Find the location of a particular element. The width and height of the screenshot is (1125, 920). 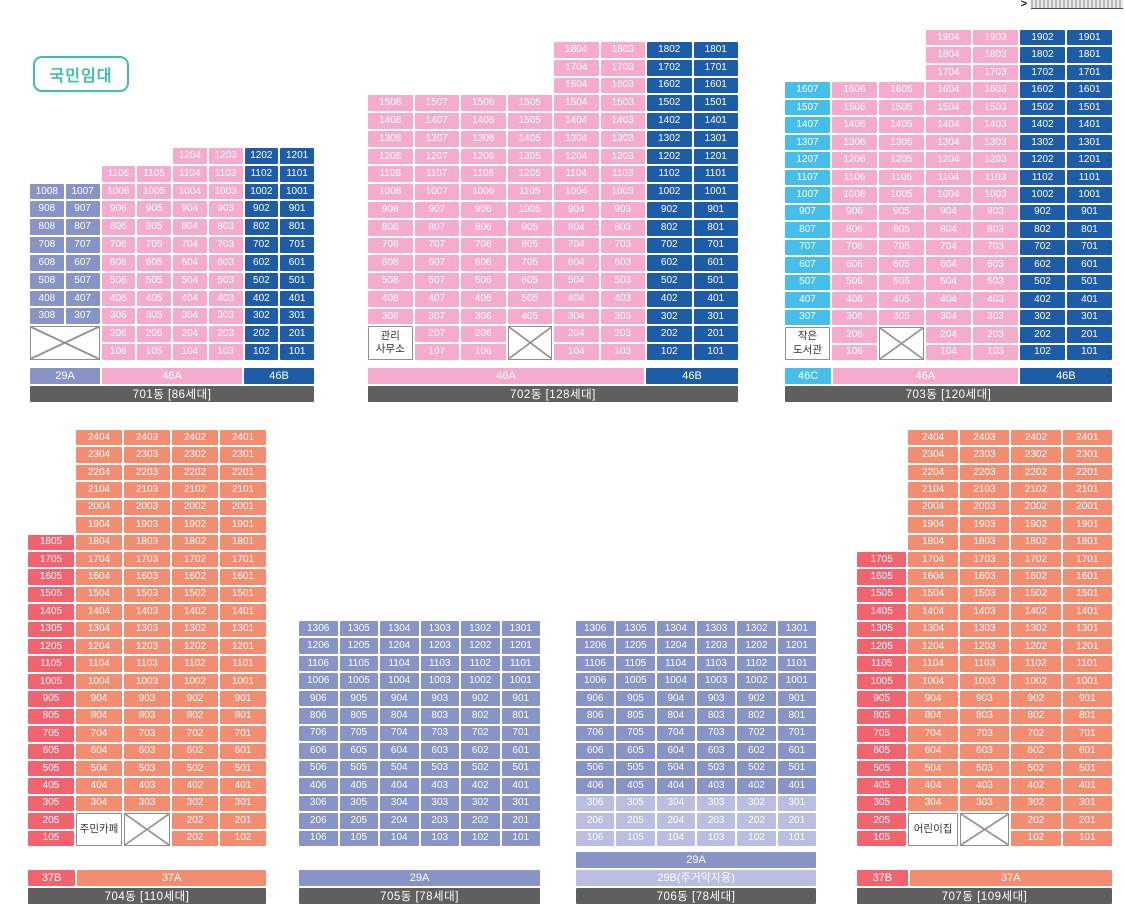

legend-row: 37B 37A is located at coordinates (147, 878).